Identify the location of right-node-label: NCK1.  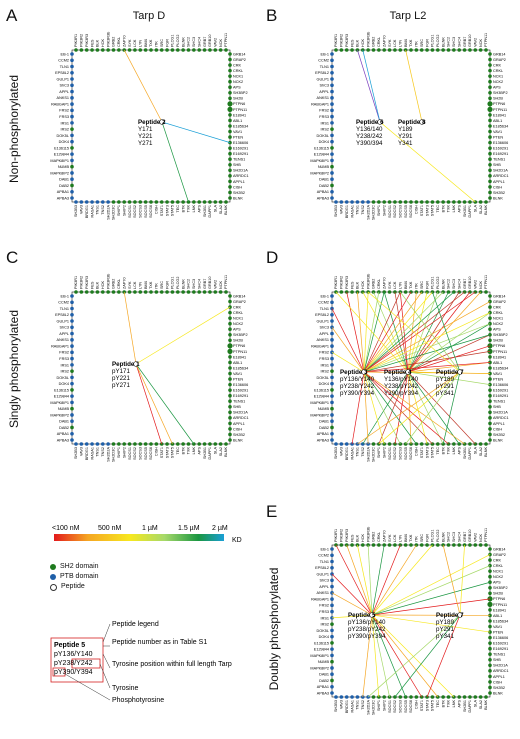
(498, 572).